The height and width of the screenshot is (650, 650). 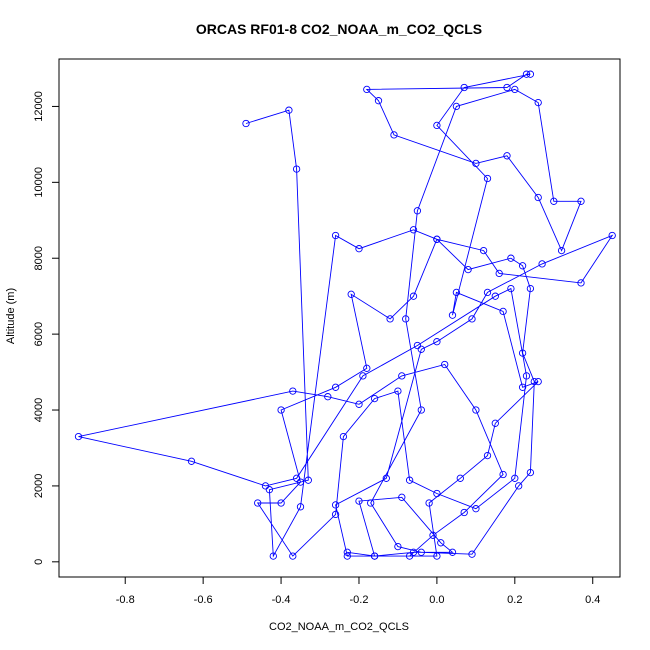 What do you see at coordinates (203, 600) in the screenshot?
I see `x-tick-label: -0.6` at bounding box center [203, 600].